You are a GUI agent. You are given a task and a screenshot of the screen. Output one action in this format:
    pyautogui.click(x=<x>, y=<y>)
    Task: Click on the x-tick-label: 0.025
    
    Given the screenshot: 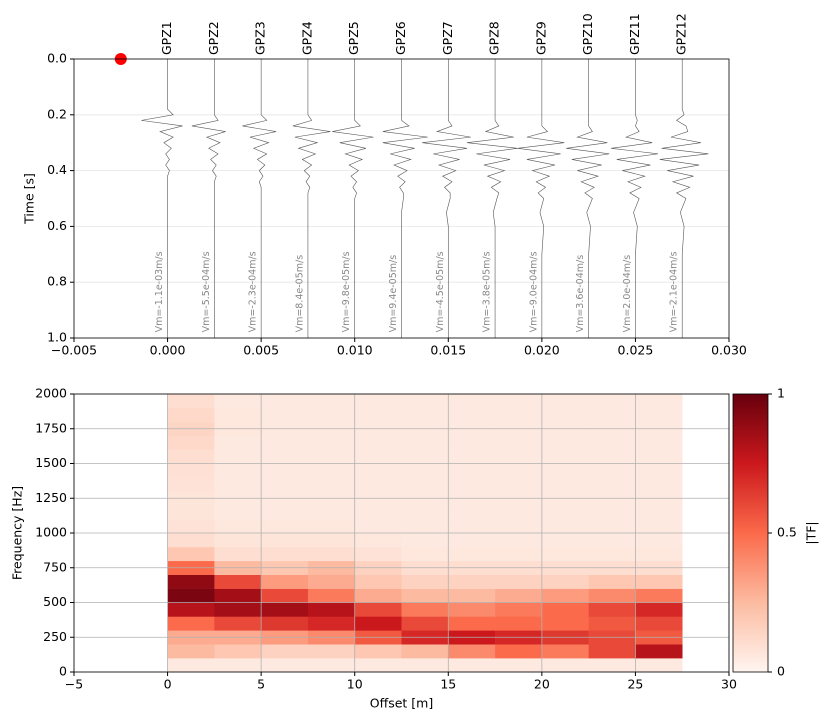 What is the action you would take?
    pyautogui.click(x=636, y=350)
    